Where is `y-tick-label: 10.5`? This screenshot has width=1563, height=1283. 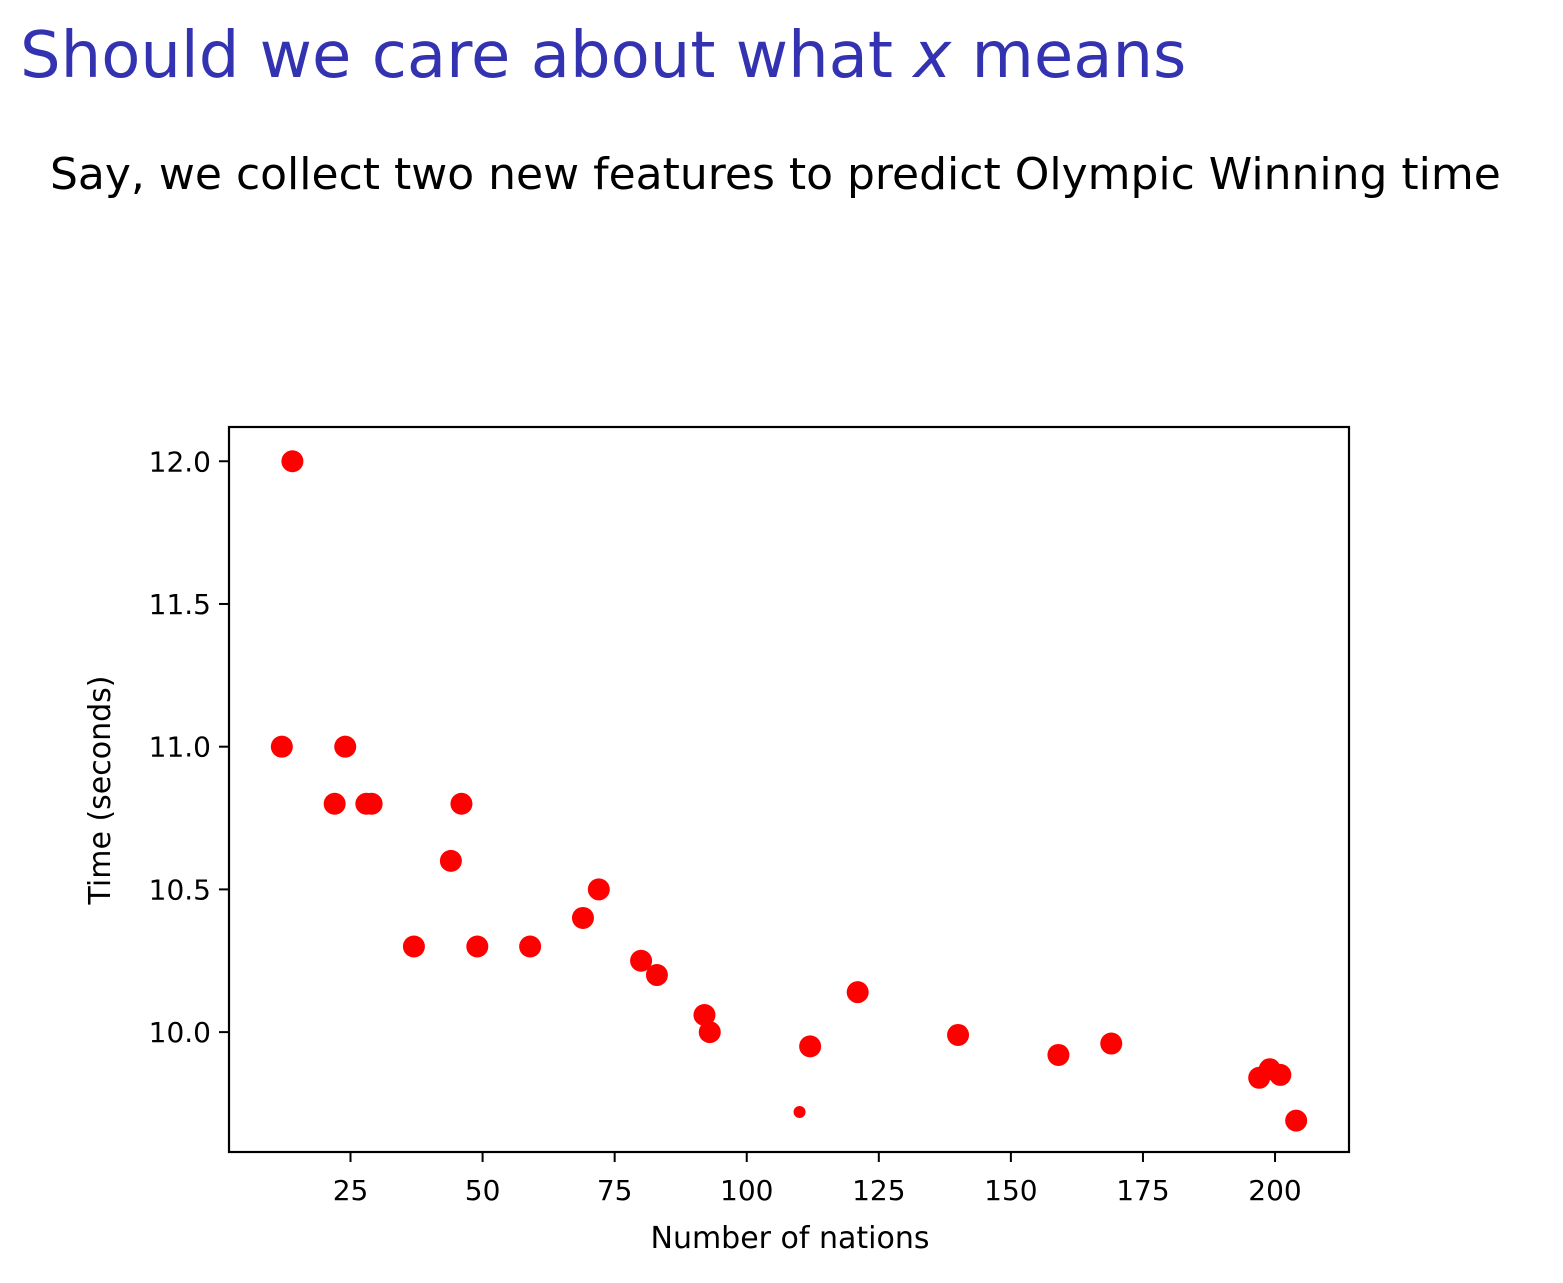 y-tick-label: 10.5 is located at coordinates (180, 889).